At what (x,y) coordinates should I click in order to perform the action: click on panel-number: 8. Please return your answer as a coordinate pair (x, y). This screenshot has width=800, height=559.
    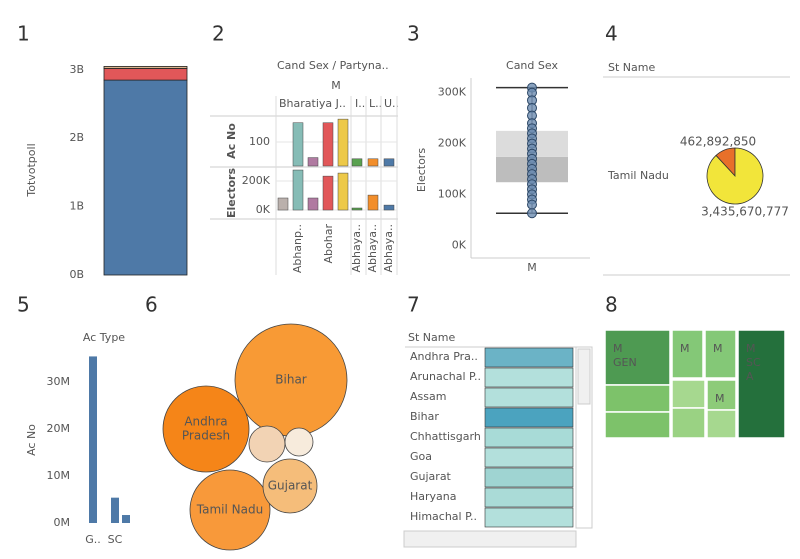
    Looking at the image, I should click on (611, 305).